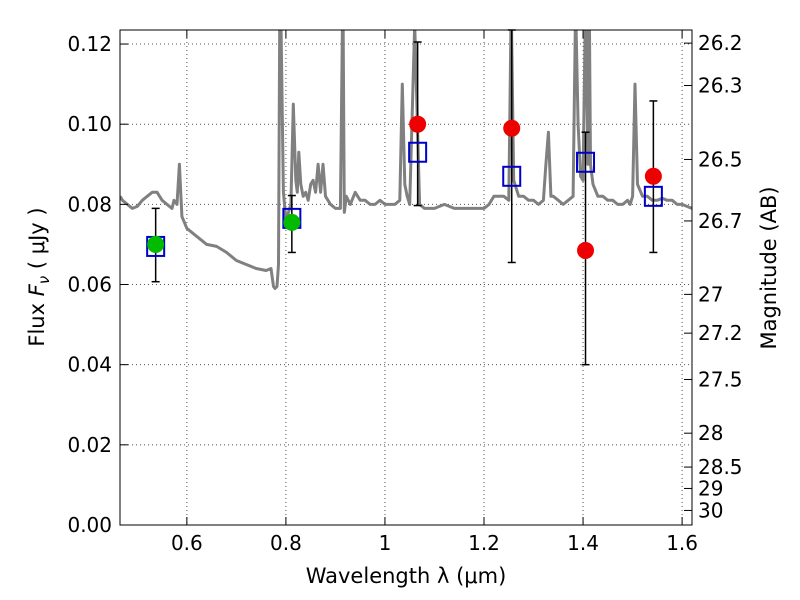 The height and width of the screenshot is (600, 800). What do you see at coordinates (89, 124) in the screenshot?
I see `y-tick-label: 0.10` at bounding box center [89, 124].